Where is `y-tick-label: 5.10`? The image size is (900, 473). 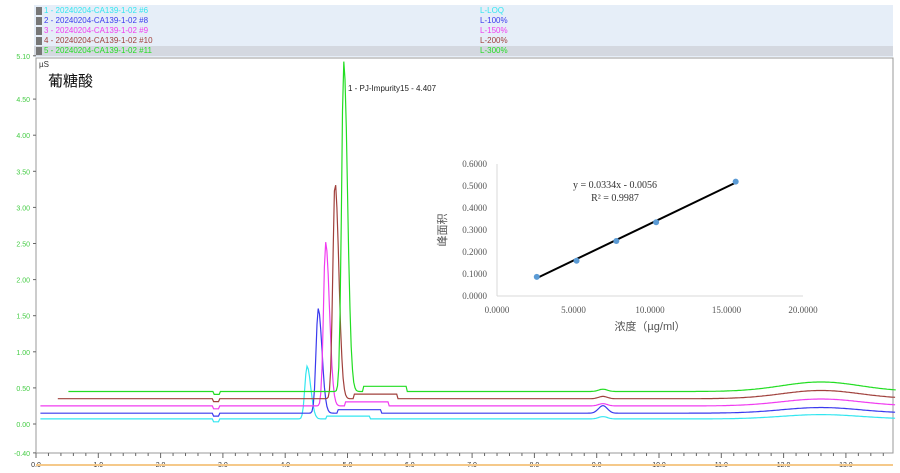
y-tick-label: 5.10 is located at coordinates (23, 57).